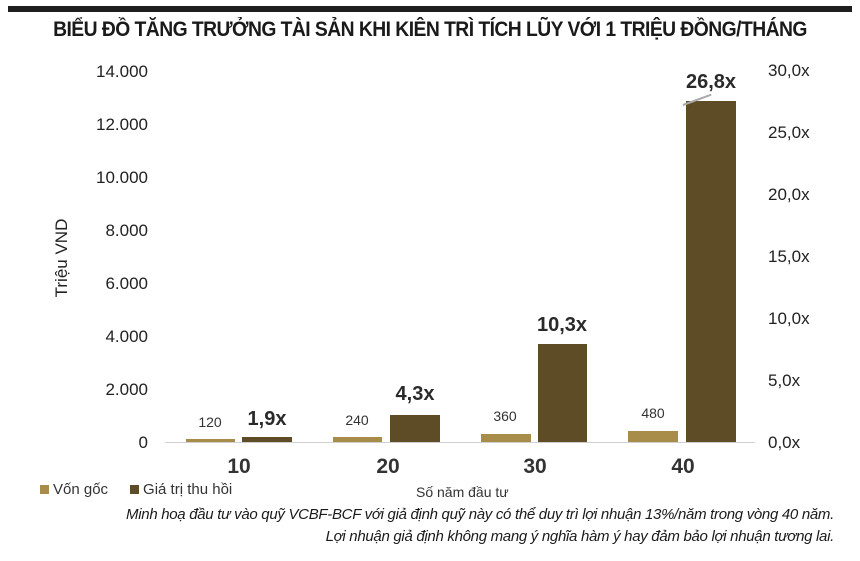  I want to click on y-tick-left: 10.000, so click(122, 177).